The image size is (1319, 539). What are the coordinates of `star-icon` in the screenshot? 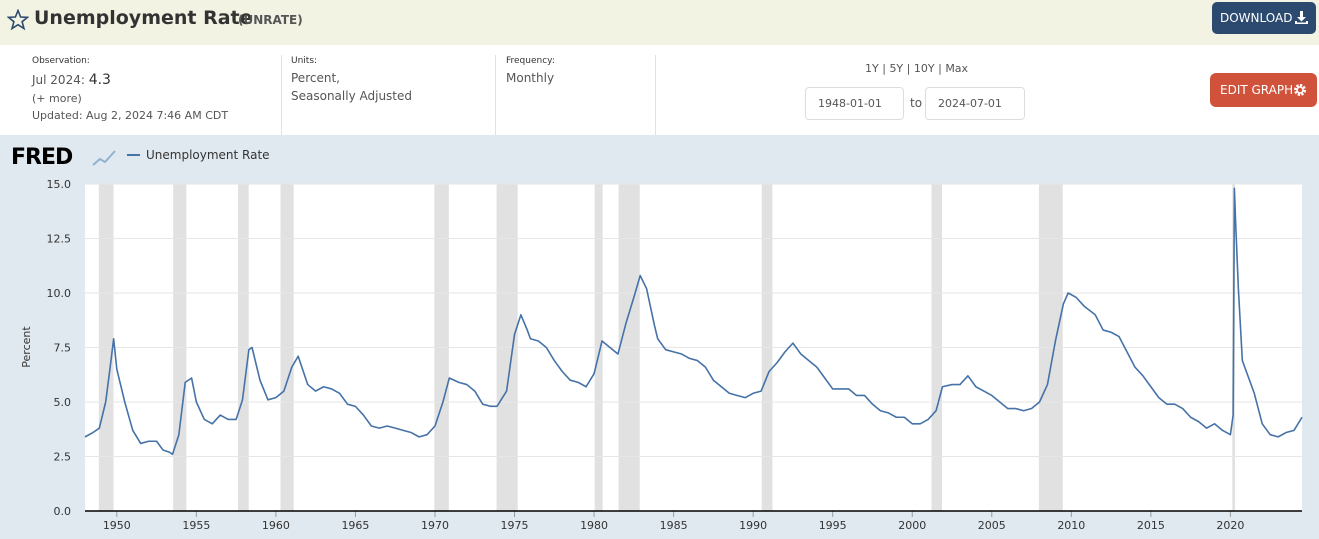 It's located at (18, 20).